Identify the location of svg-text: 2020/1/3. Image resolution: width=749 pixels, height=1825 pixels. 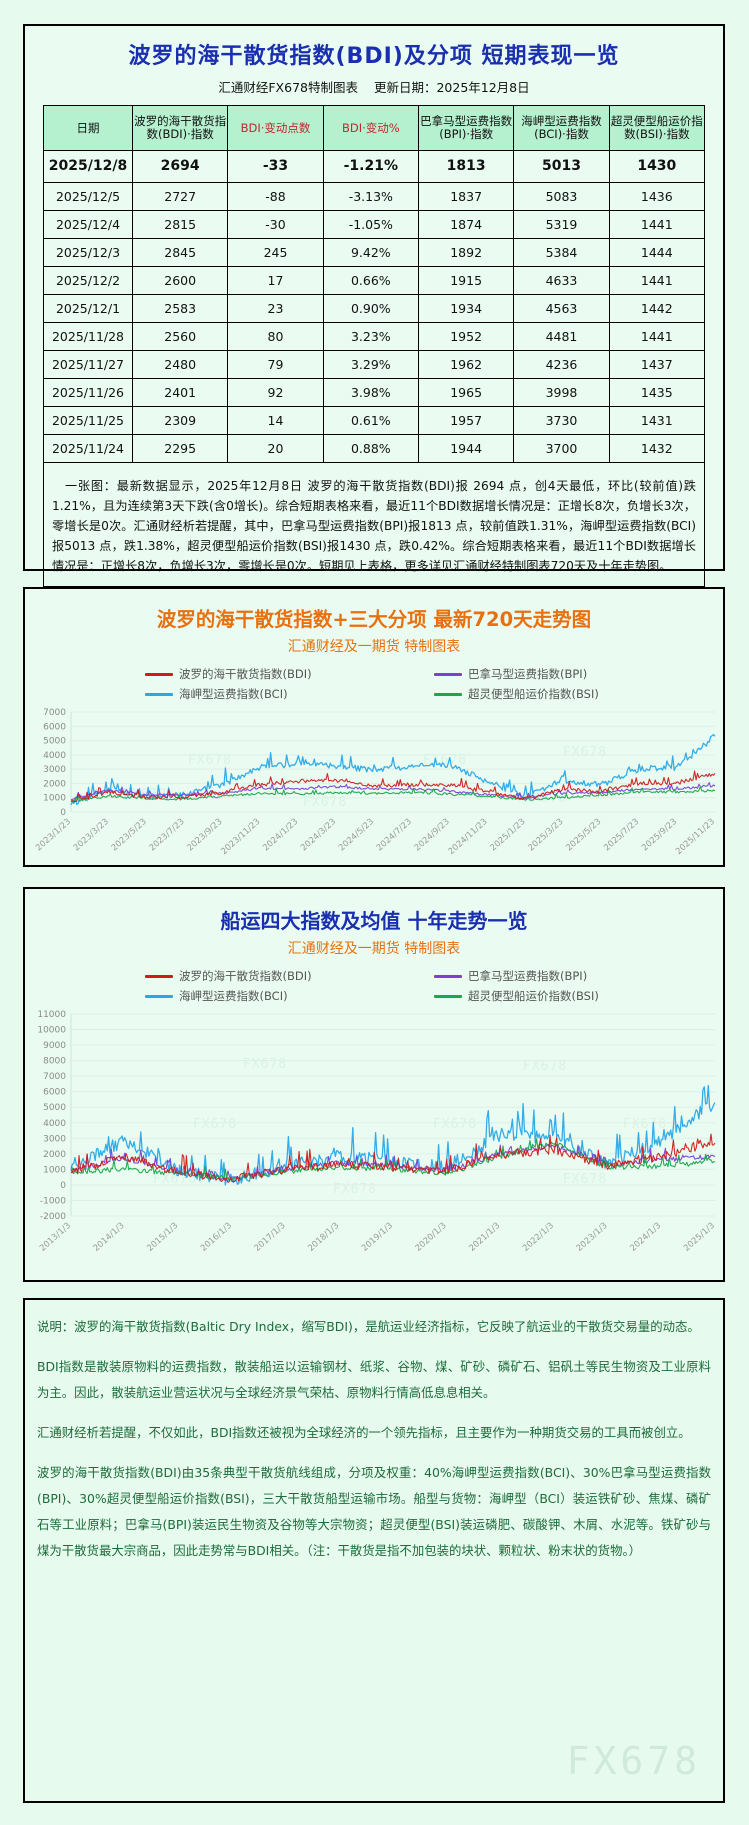
(431, 1237).